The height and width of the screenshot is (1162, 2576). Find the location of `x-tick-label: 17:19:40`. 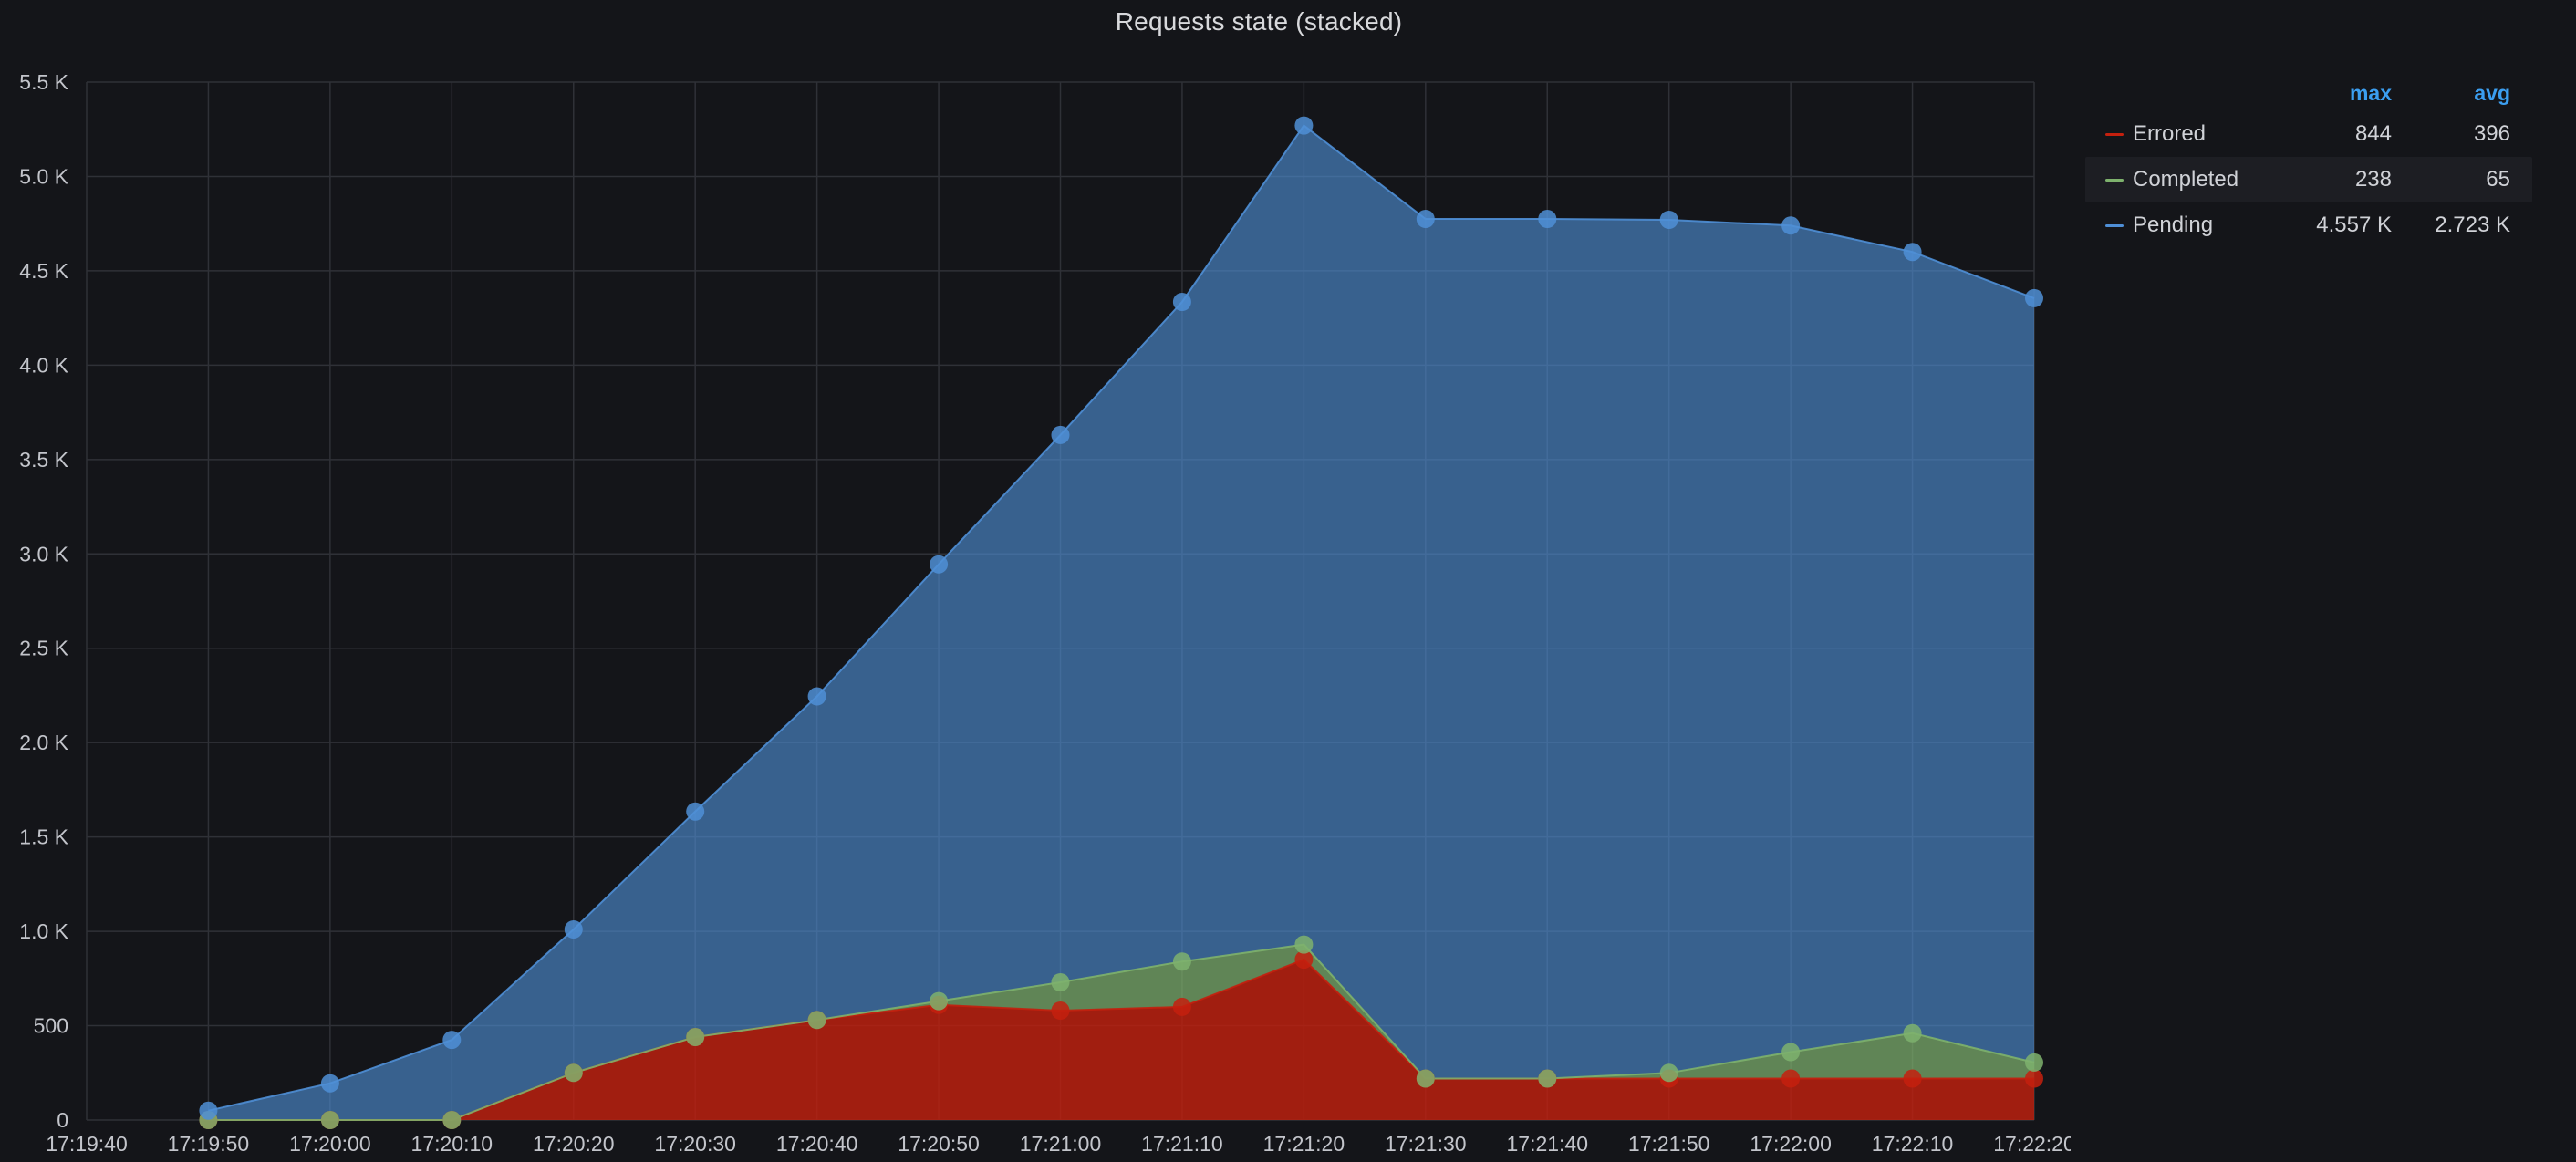

x-tick-label: 17:19:40 is located at coordinates (87, 1144).